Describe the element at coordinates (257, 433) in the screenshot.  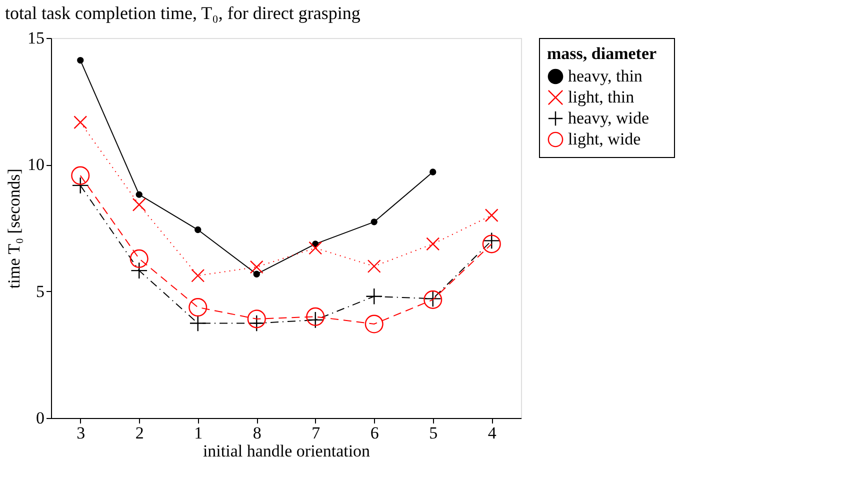
I see `x-tick-label: 8` at that location.